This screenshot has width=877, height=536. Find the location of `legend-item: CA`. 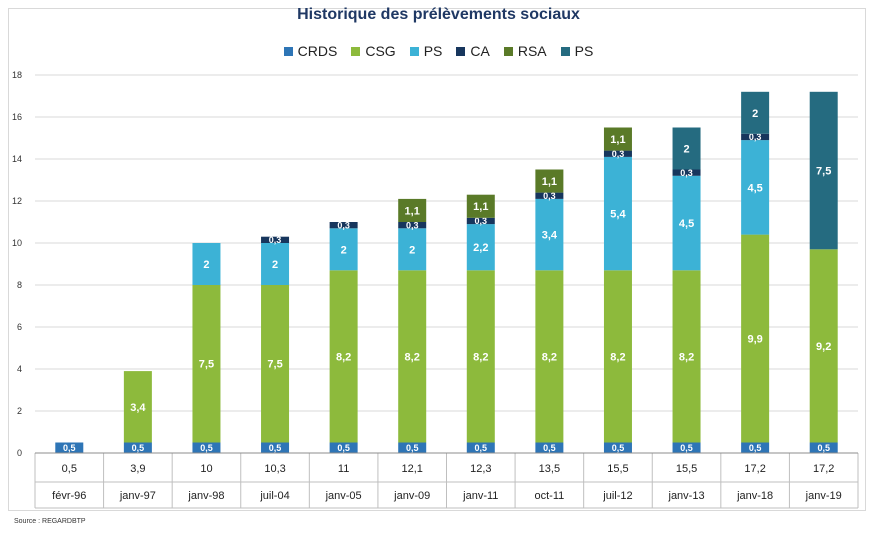

legend-item: CA is located at coordinates (473, 51).